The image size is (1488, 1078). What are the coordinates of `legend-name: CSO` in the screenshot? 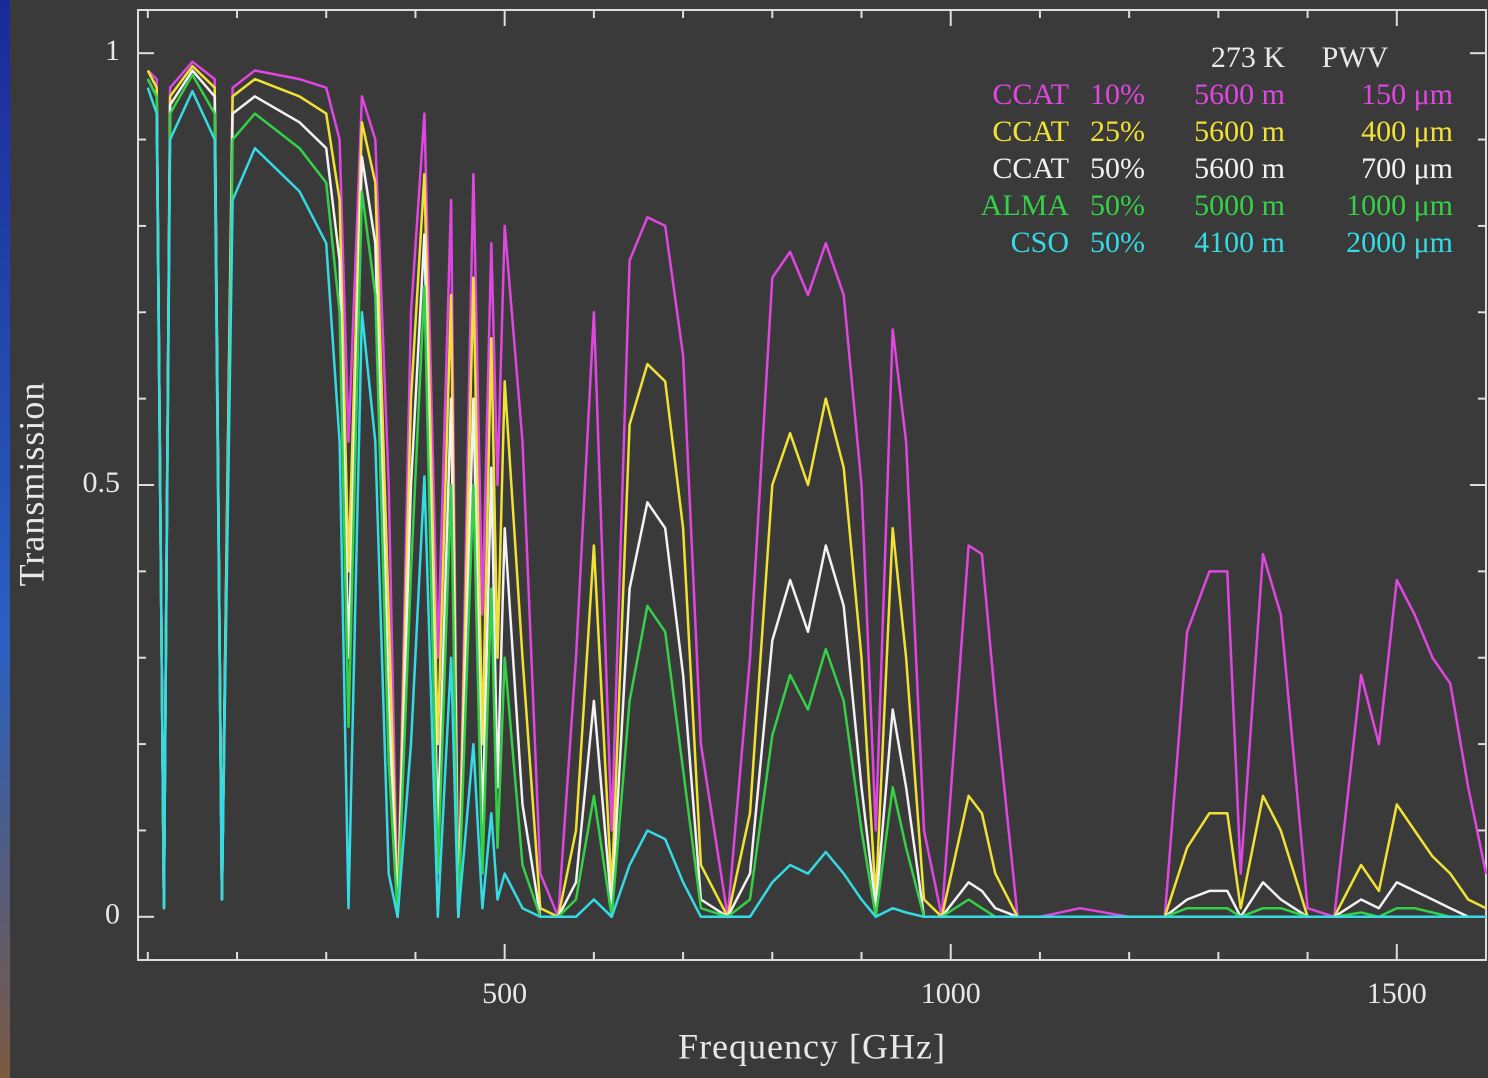 It's located at (1040, 242).